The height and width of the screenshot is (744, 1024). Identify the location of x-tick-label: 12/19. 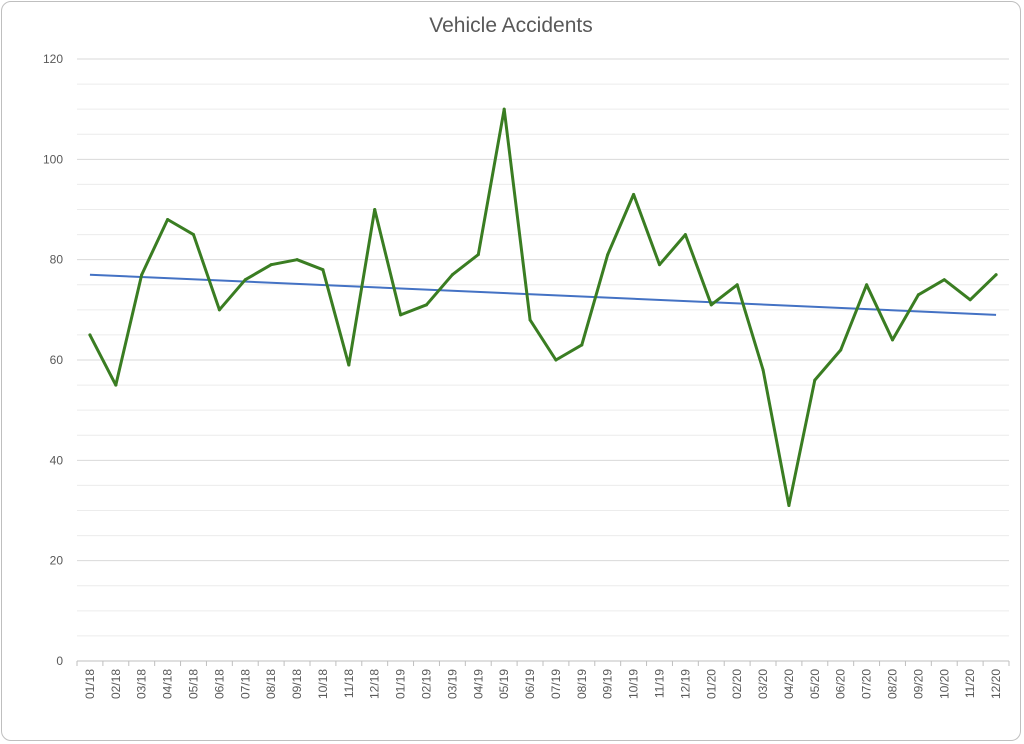
(685, 684).